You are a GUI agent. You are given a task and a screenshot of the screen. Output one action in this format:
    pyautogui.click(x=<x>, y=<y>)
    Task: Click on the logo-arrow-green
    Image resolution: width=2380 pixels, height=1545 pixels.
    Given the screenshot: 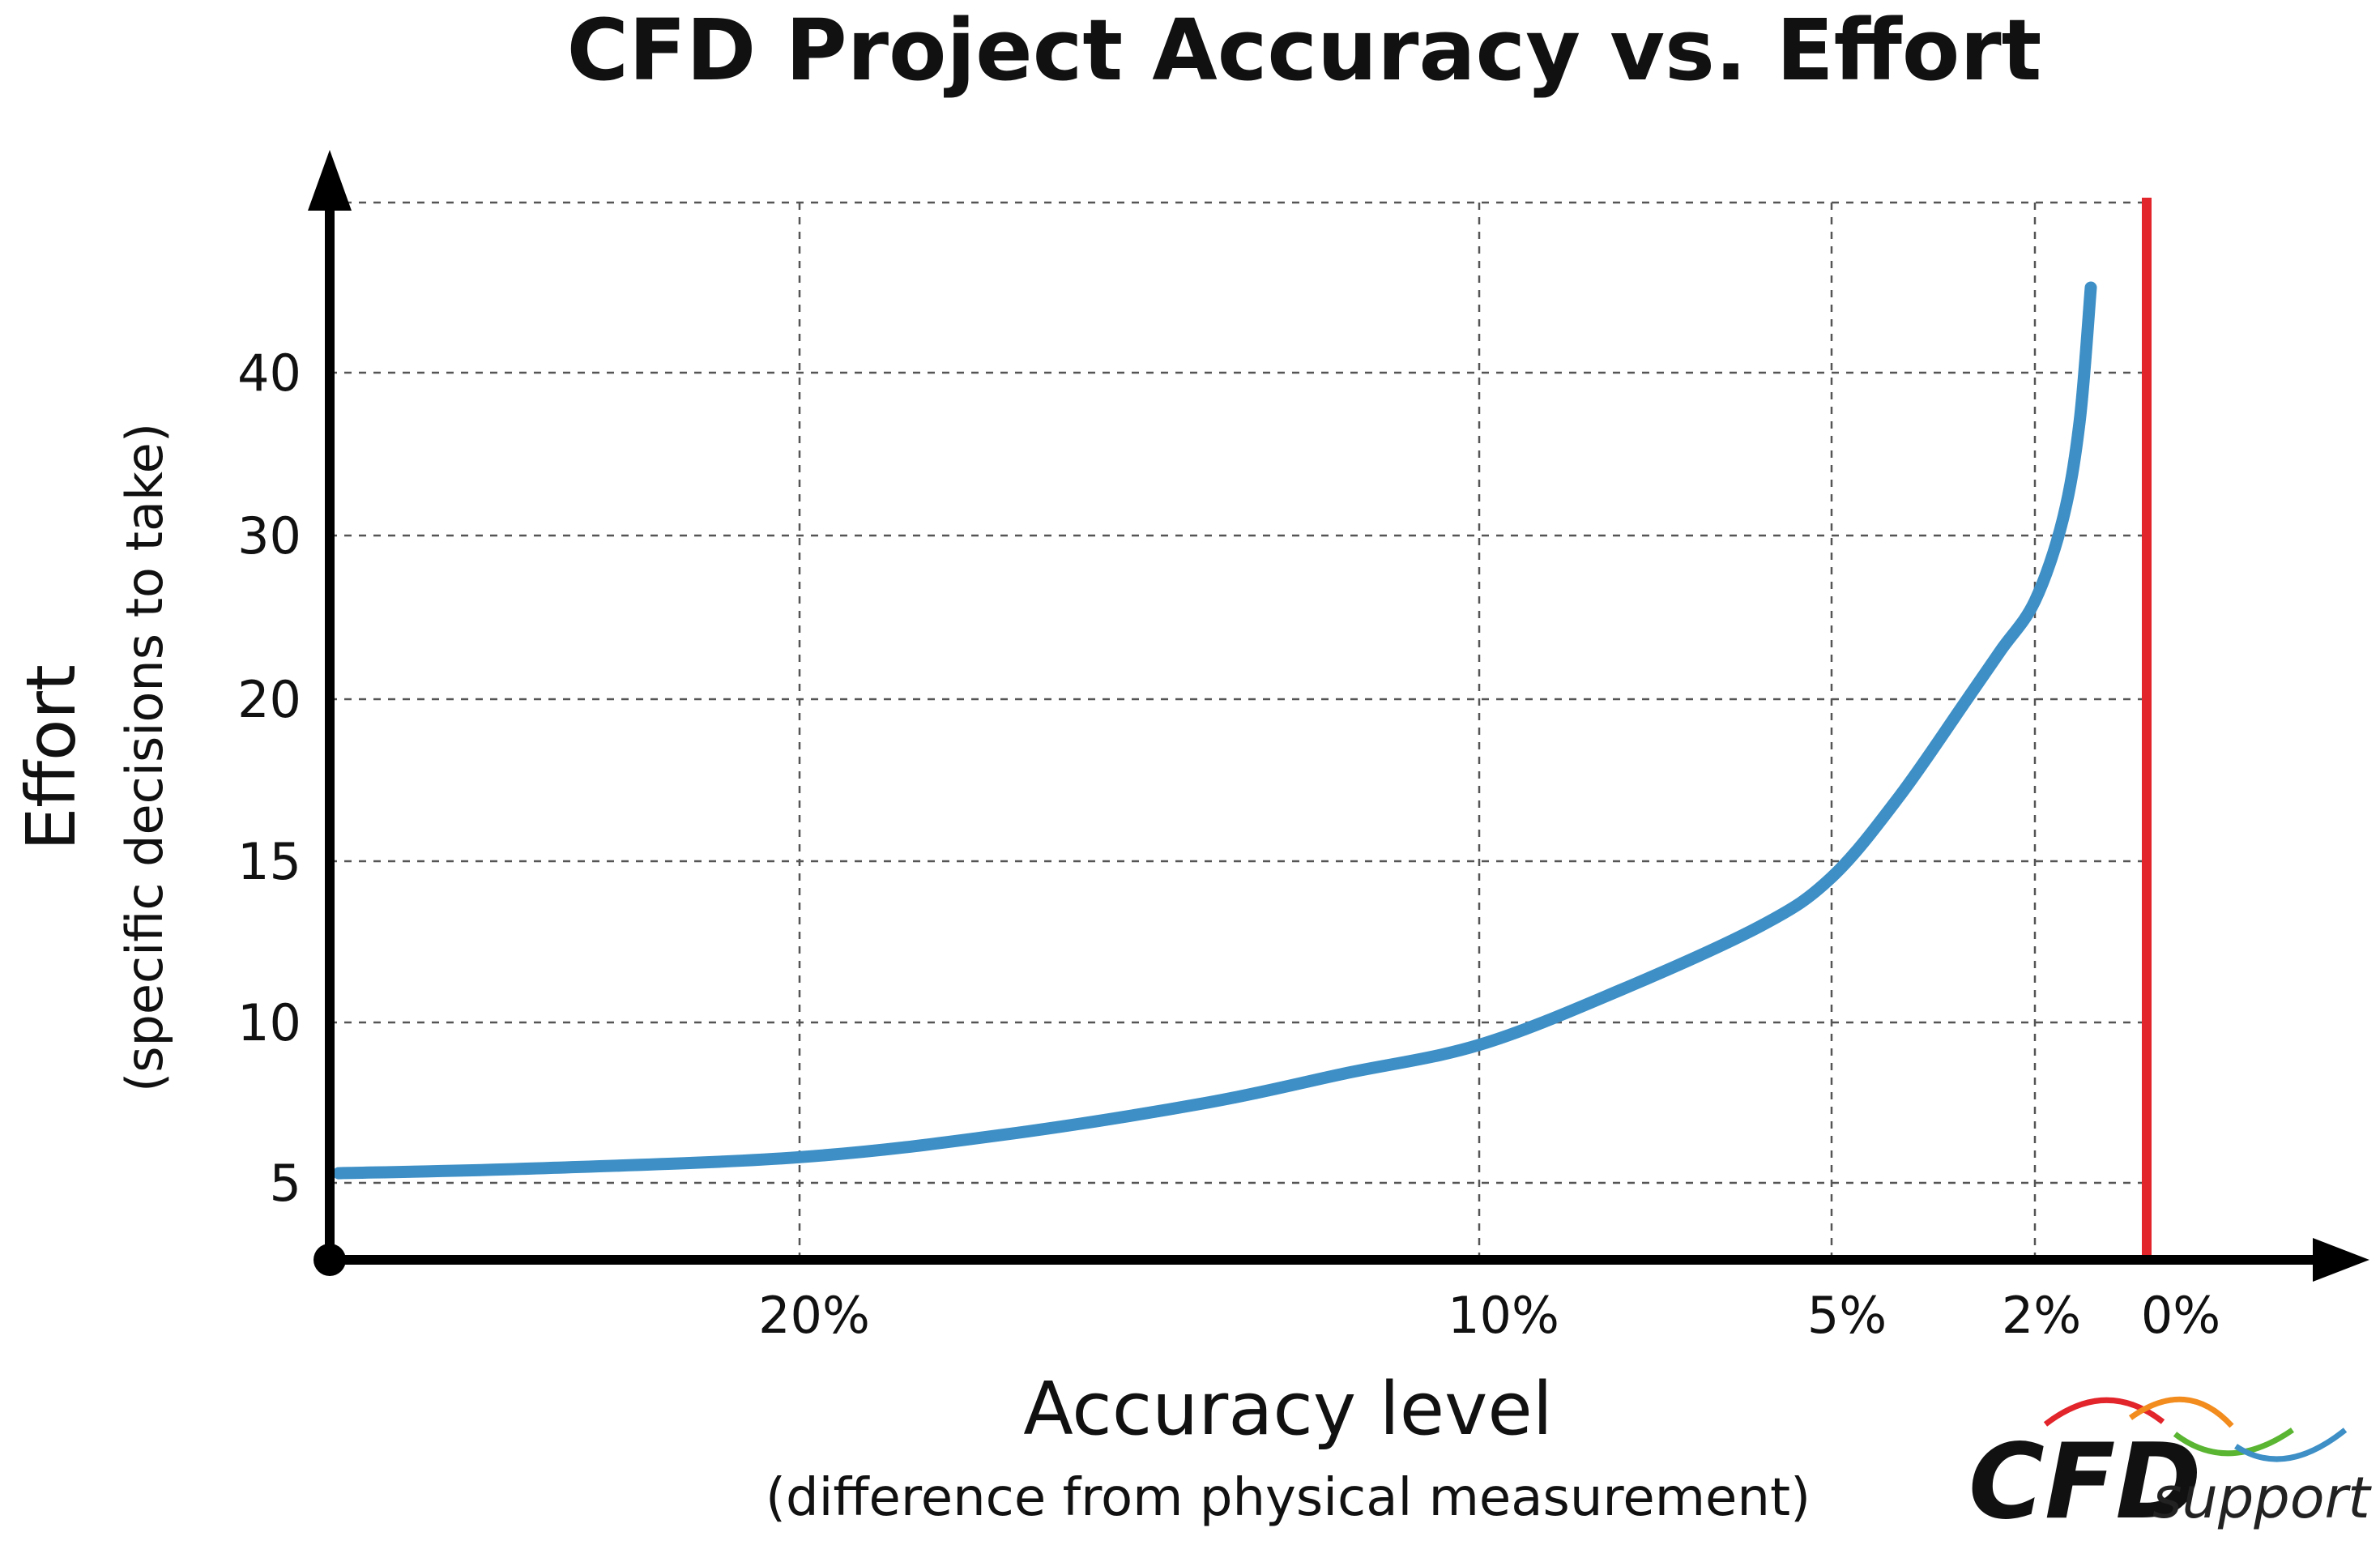 What is the action you would take?
    pyautogui.click(x=2234, y=1442)
    